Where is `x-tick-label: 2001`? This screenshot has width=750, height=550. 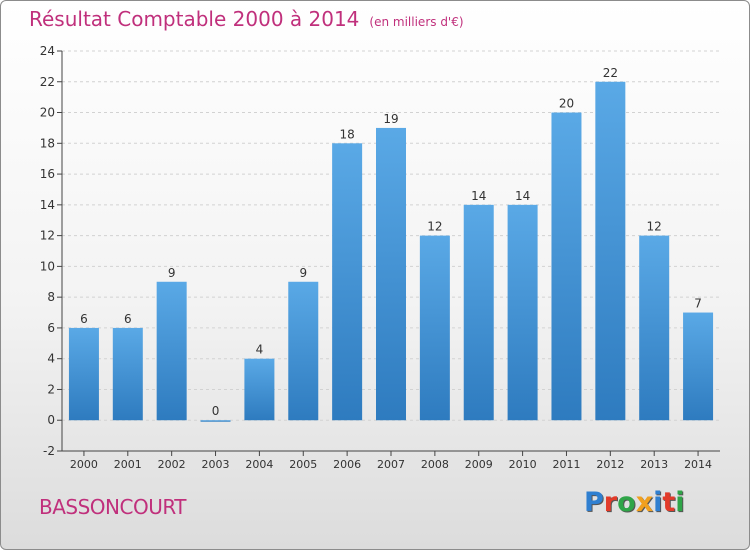 x-tick-label: 2001 is located at coordinates (128, 464).